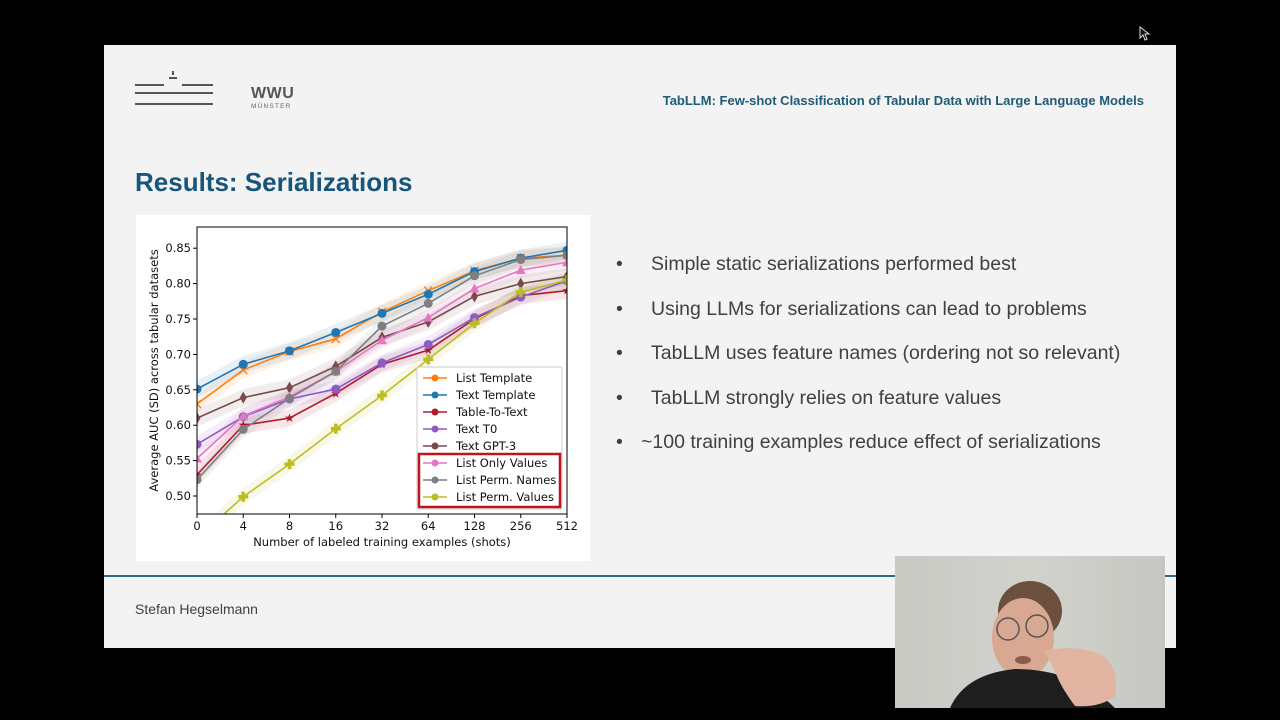  What do you see at coordinates (501, 463) in the screenshot?
I see `svg-text: List Only Values` at bounding box center [501, 463].